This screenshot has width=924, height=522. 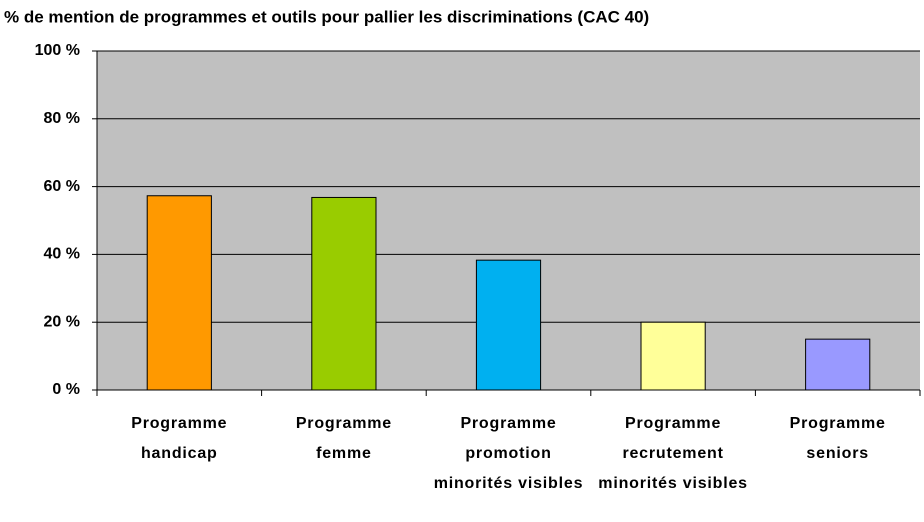 I want to click on x-tick-label: Programme femme, so click(x=343, y=438).